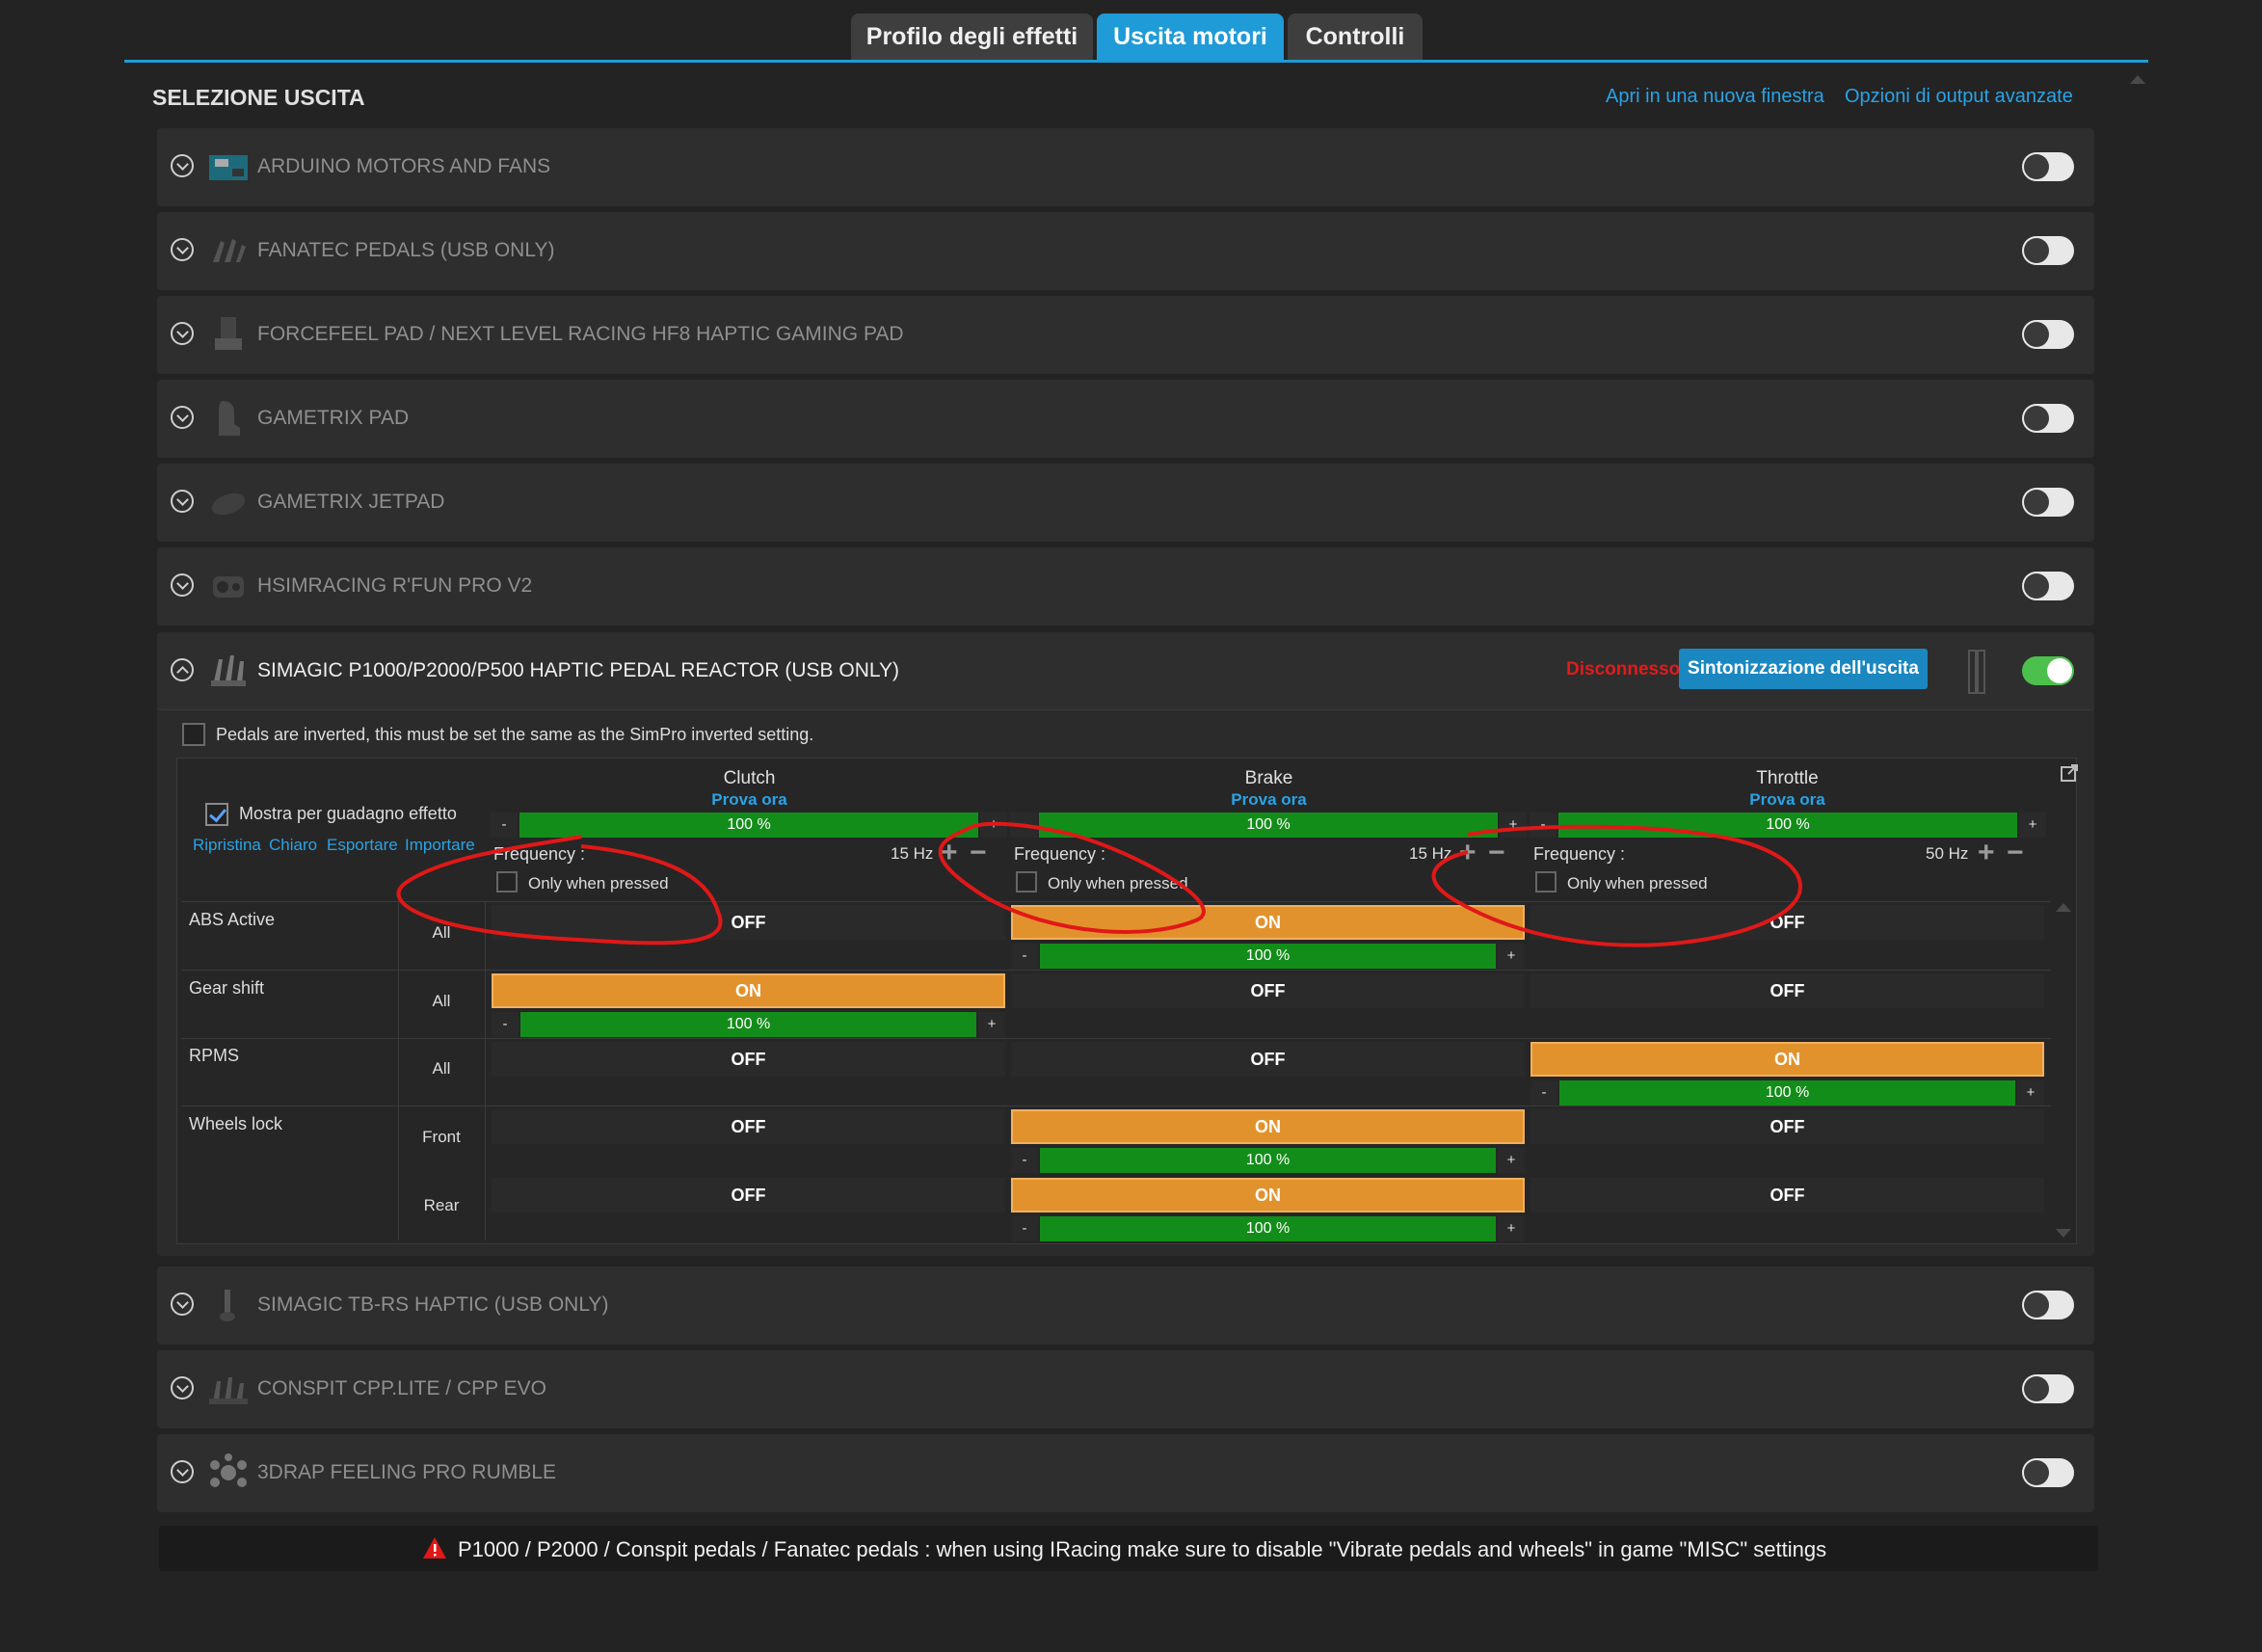  What do you see at coordinates (1715, 97) in the screenshot?
I see `open-new-window-link: Apri in una nuova finestra` at bounding box center [1715, 97].